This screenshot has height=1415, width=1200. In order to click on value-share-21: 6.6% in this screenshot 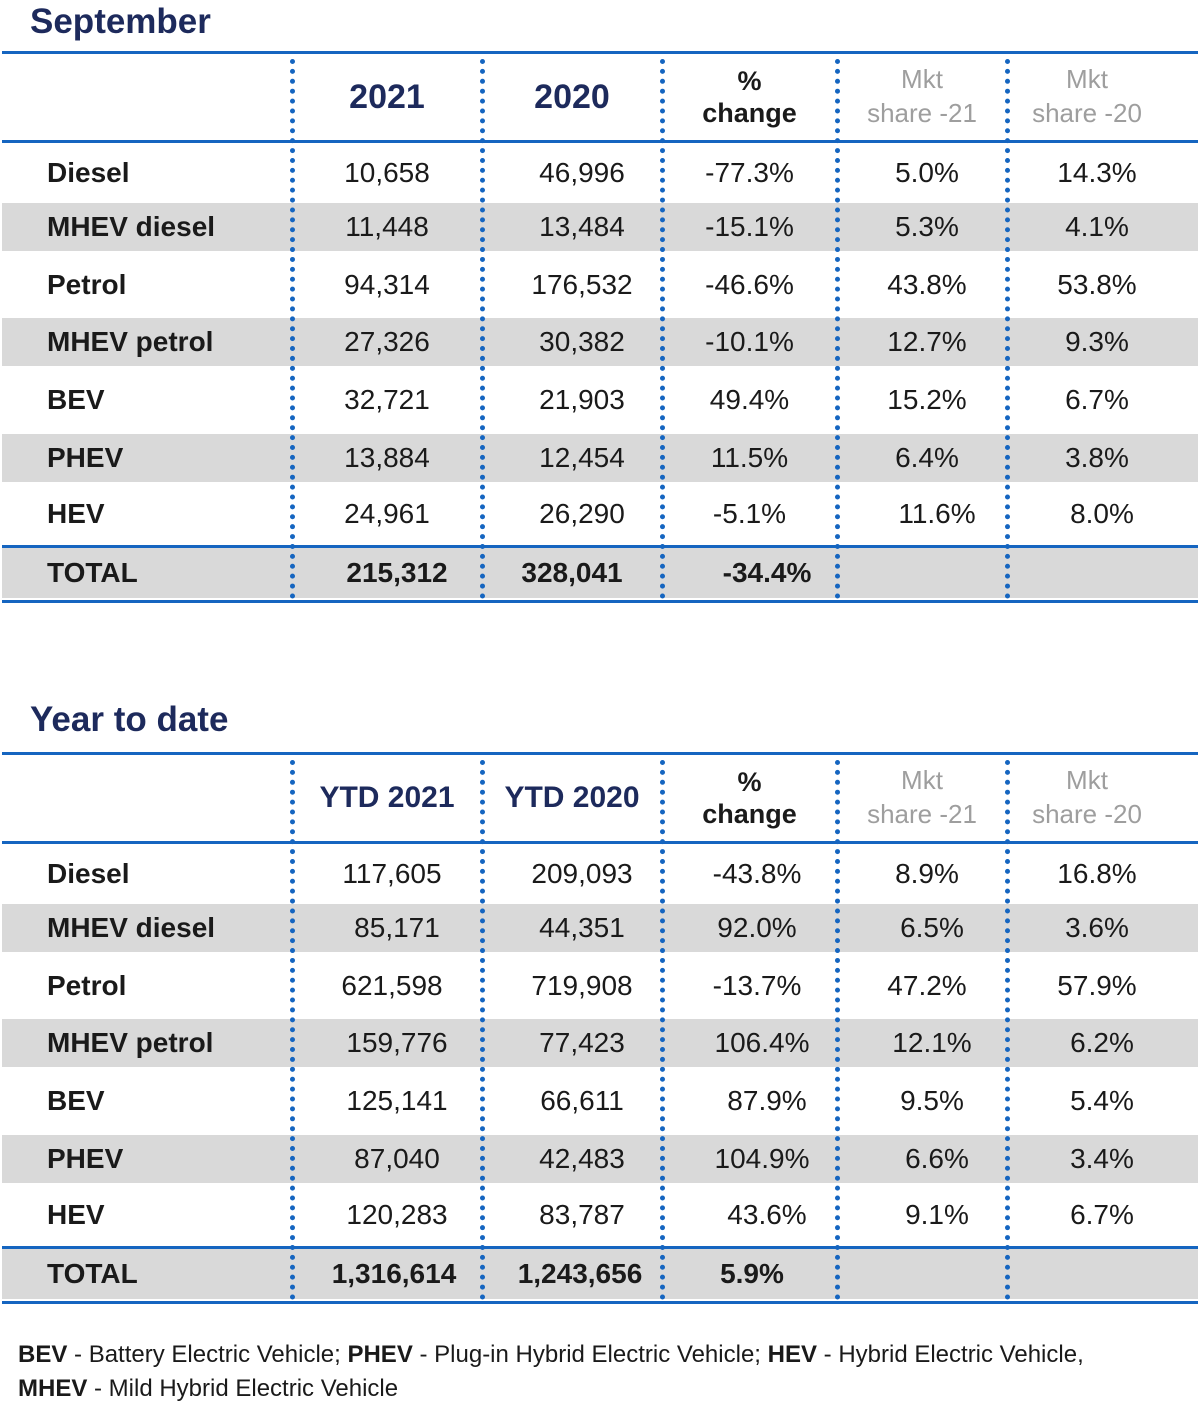, I will do `click(937, 1158)`.